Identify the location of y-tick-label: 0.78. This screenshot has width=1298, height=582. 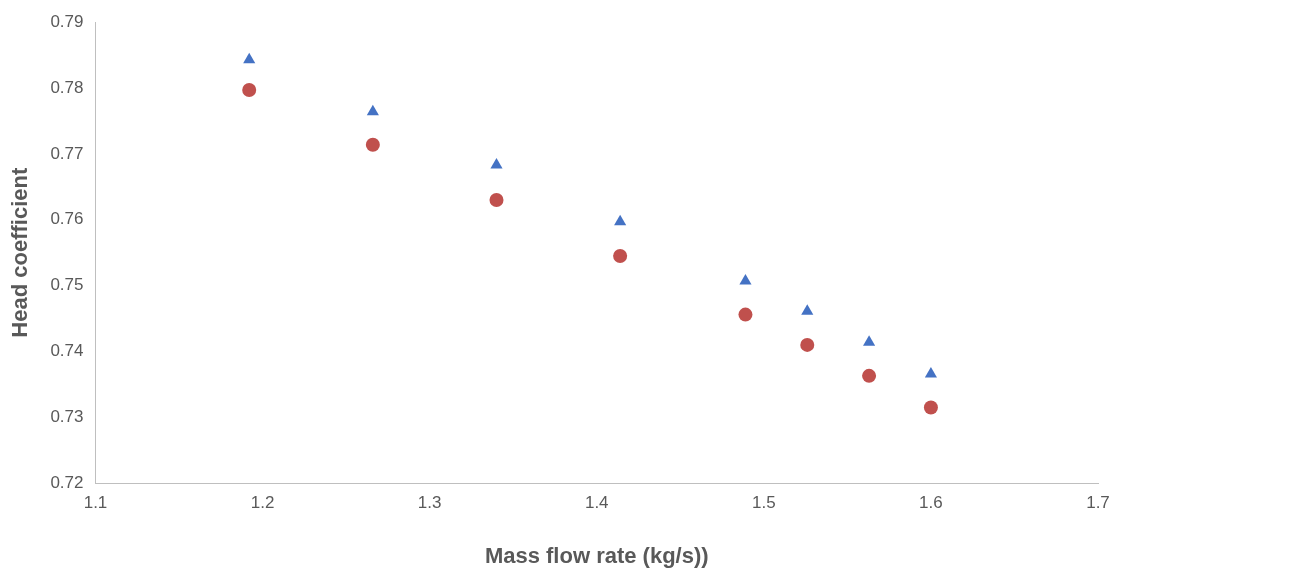
(67, 87).